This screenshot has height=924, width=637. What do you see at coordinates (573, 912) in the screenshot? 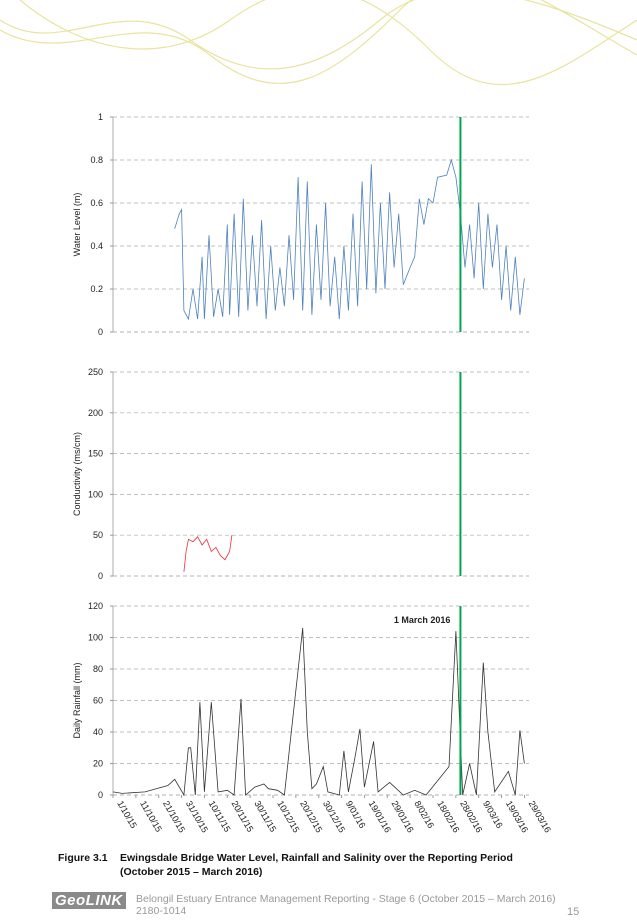
I see `page-number: 15` at bounding box center [573, 912].